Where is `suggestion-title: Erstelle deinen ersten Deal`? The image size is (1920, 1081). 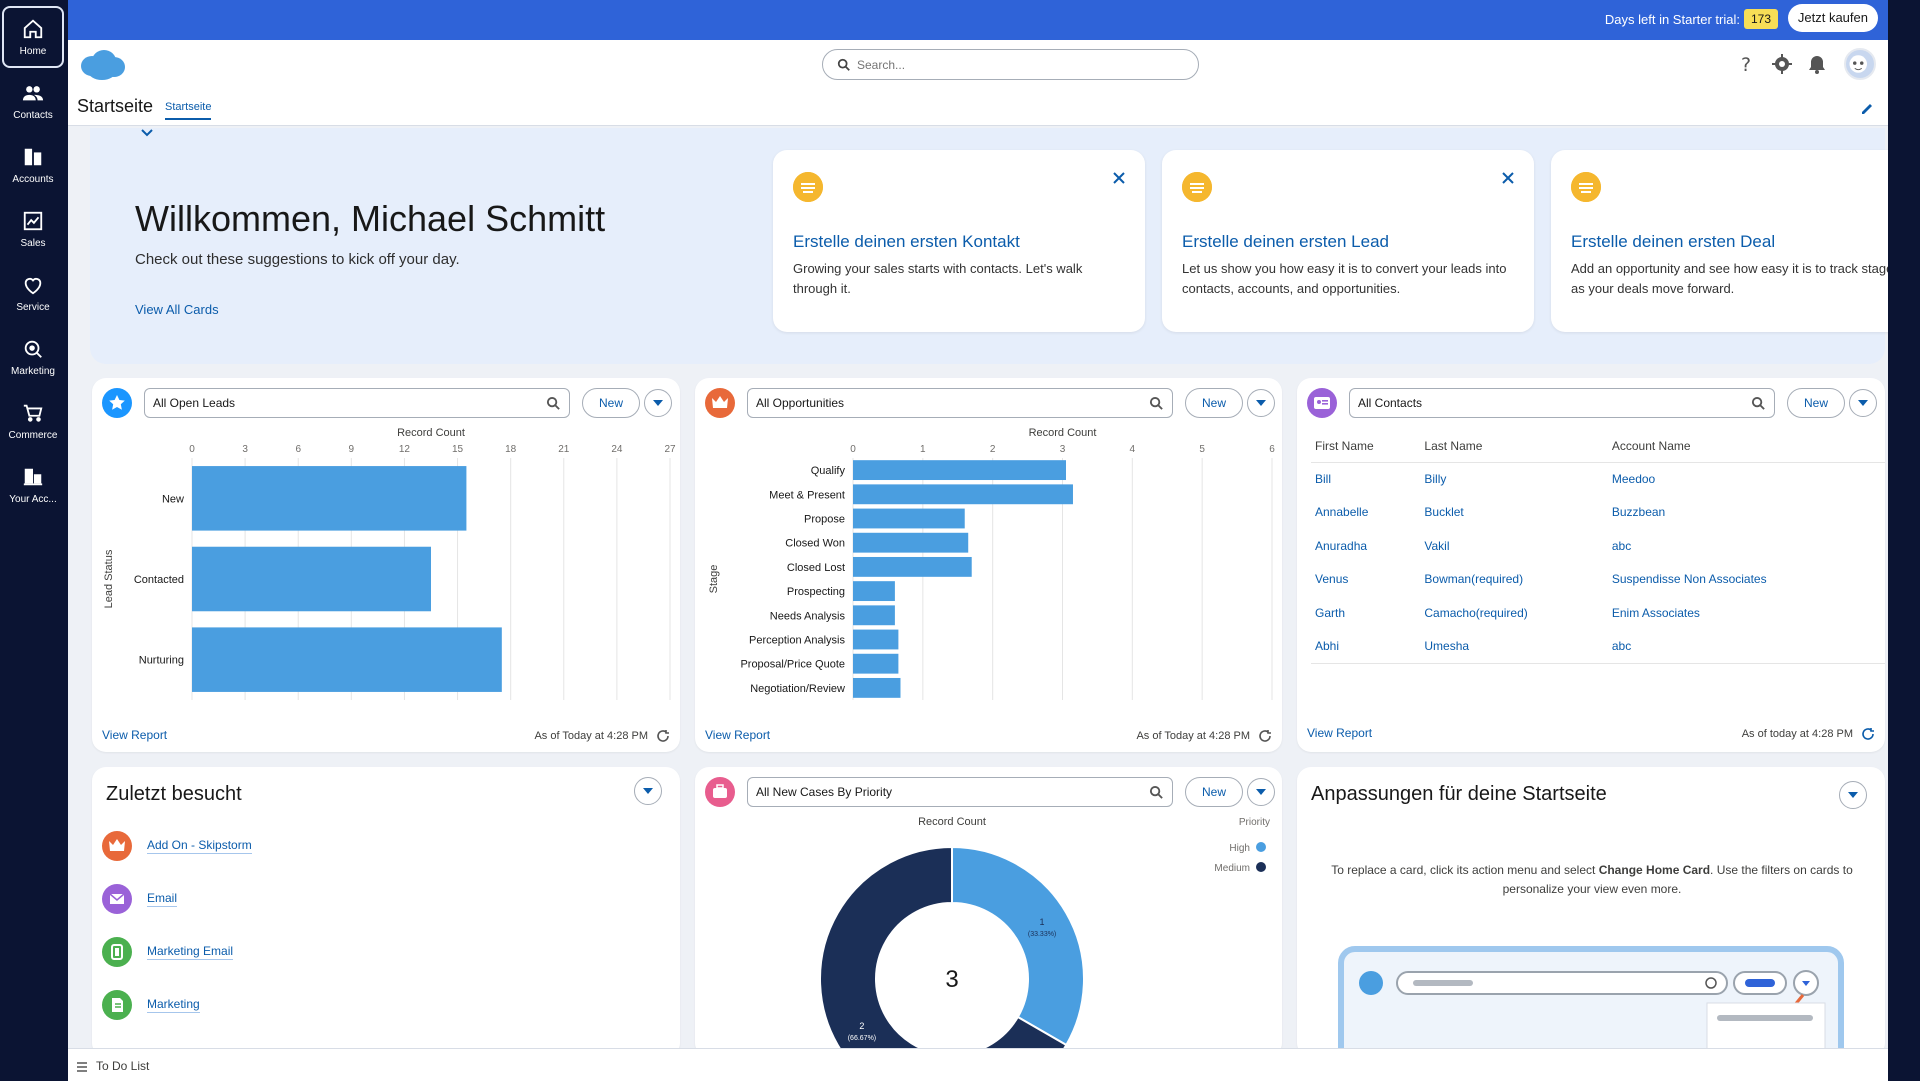
suggestion-title: Erstelle deinen ersten Deal is located at coordinates (1673, 241).